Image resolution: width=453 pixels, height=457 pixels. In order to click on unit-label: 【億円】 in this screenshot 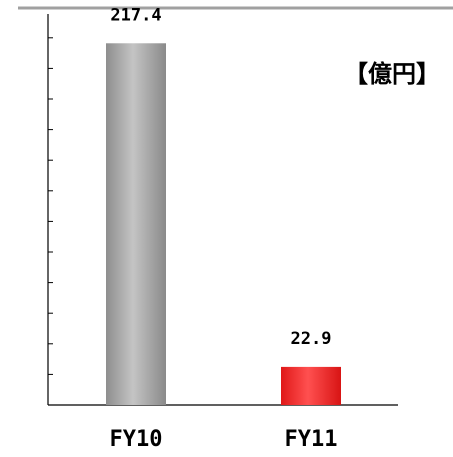, I will do `click(392, 74)`.